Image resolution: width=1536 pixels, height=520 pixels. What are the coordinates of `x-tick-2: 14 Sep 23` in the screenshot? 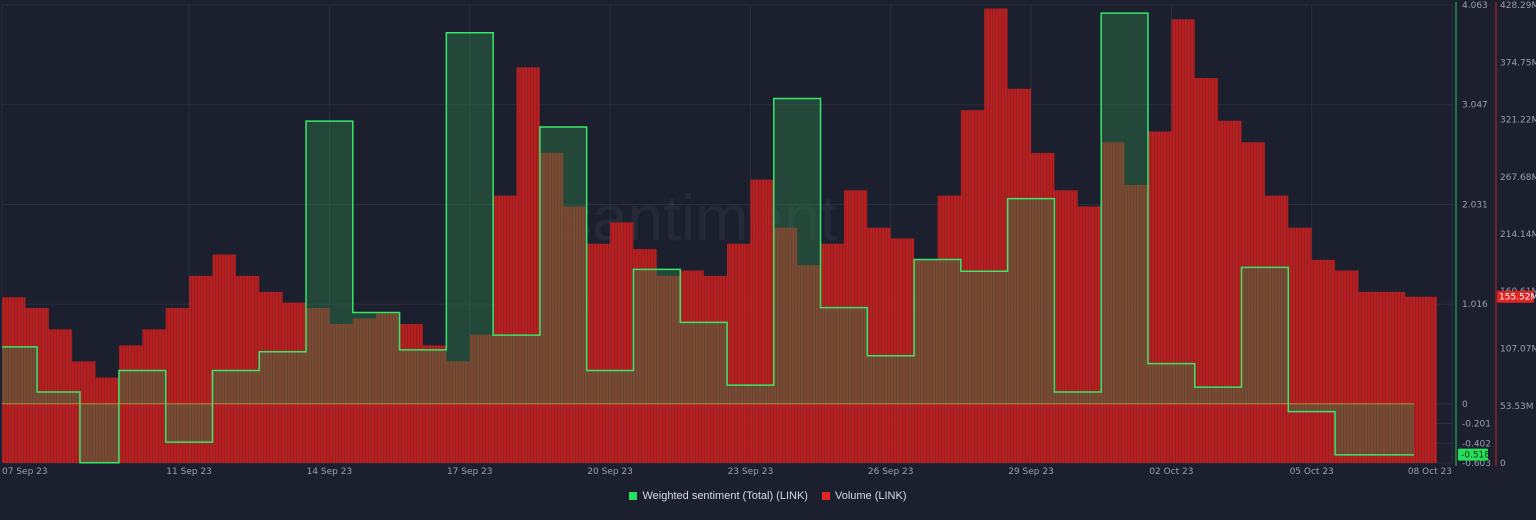 It's located at (330, 472).